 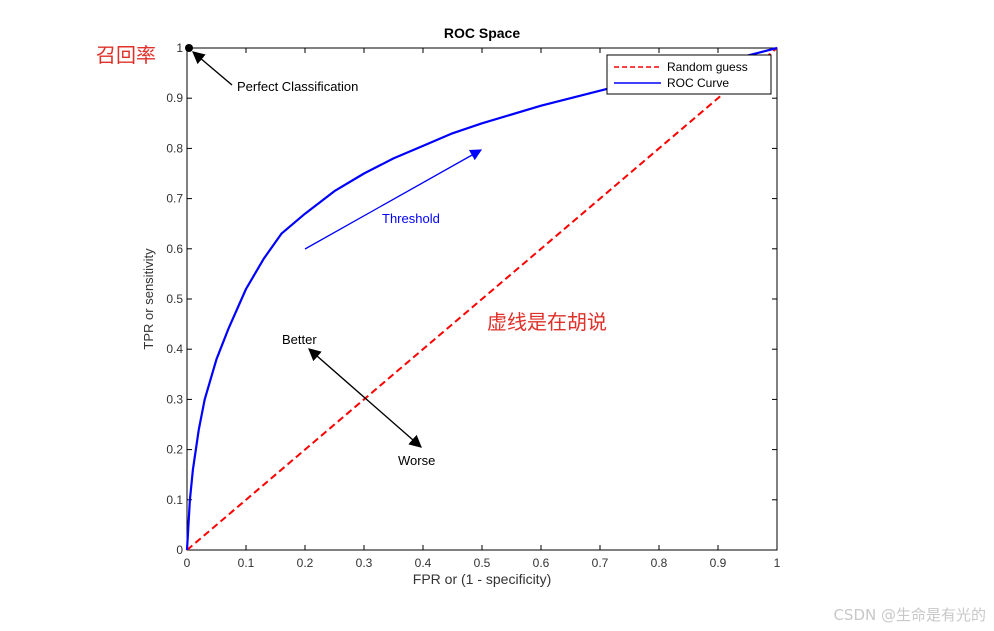 What do you see at coordinates (411, 218) in the screenshot?
I see `threshold-annotation: Threshold` at bounding box center [411, 218].